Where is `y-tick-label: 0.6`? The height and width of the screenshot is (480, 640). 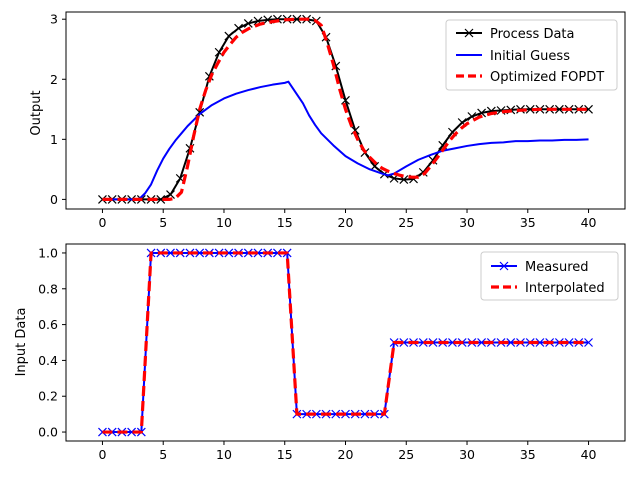 y-tick-label: 0.6 is located at coordinates (48, 324).